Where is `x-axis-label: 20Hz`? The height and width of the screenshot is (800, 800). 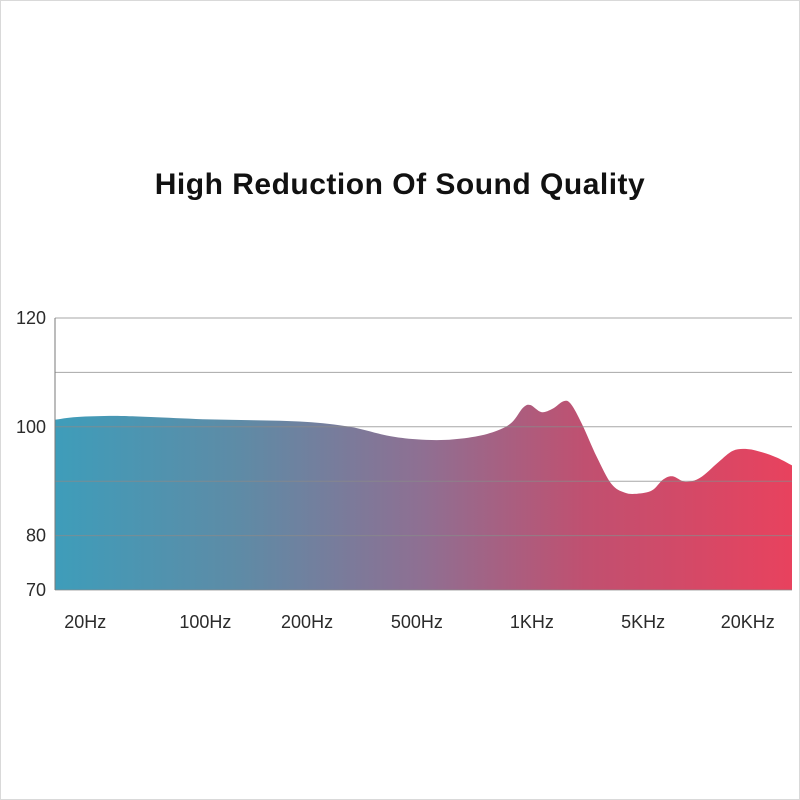 x-axis-label: 20Hz is located at coordinates (85, 622).